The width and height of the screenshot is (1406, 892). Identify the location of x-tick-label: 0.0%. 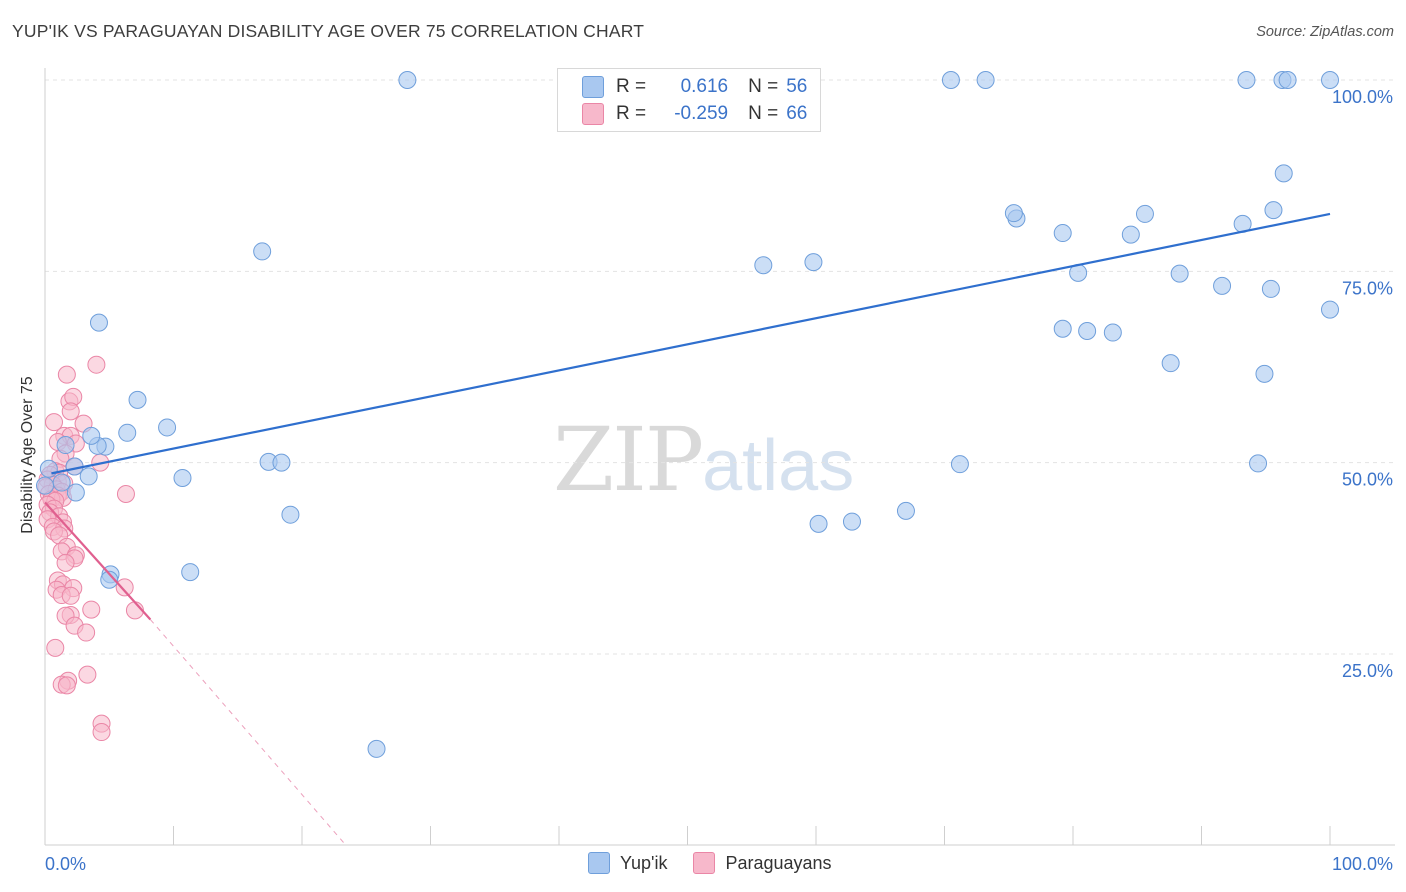
(65, 864).